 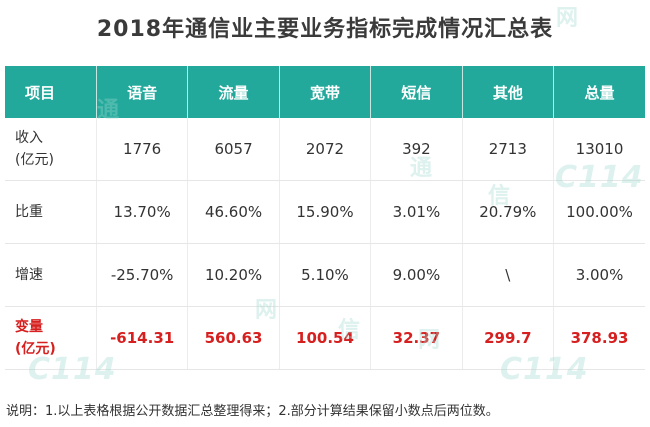 I want to click on header-voice: 语音, so click(x=141, y=92).